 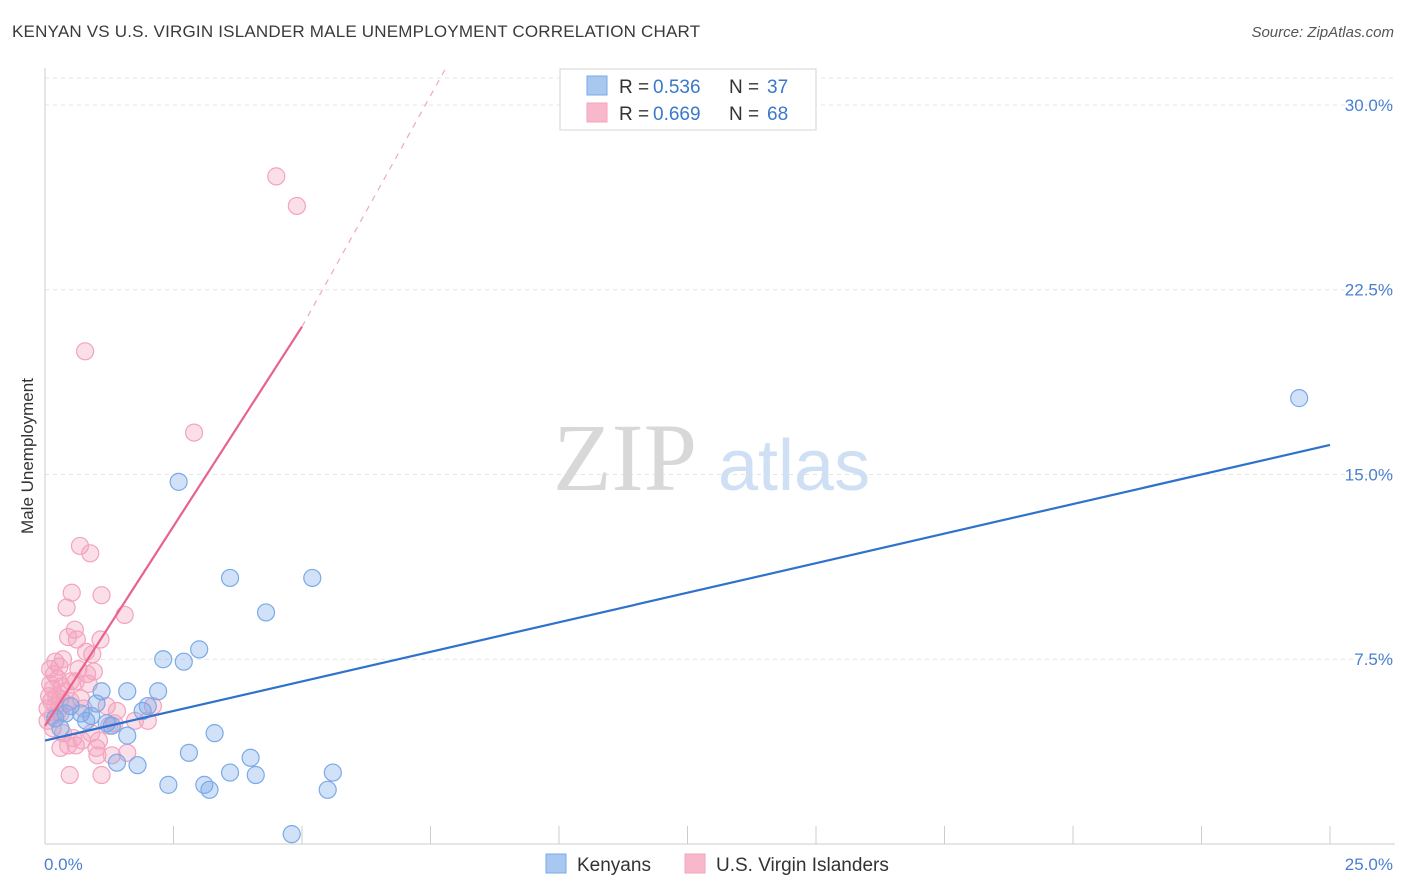 I want to click on legend-swatch-virgin-islanders, so click(x=597, y=112).